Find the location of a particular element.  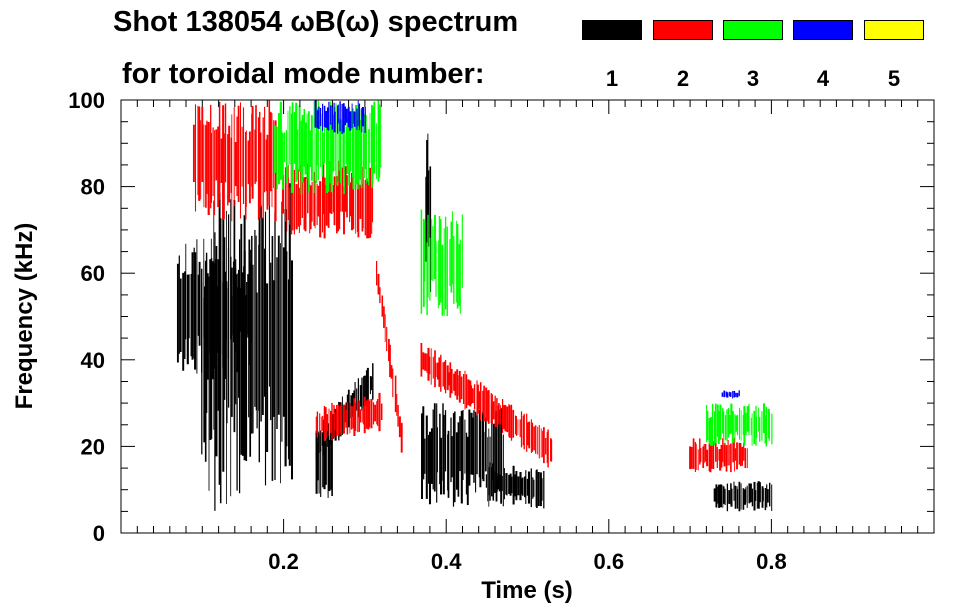

y-tick-label: 40 is located at coordinates (93, 360).